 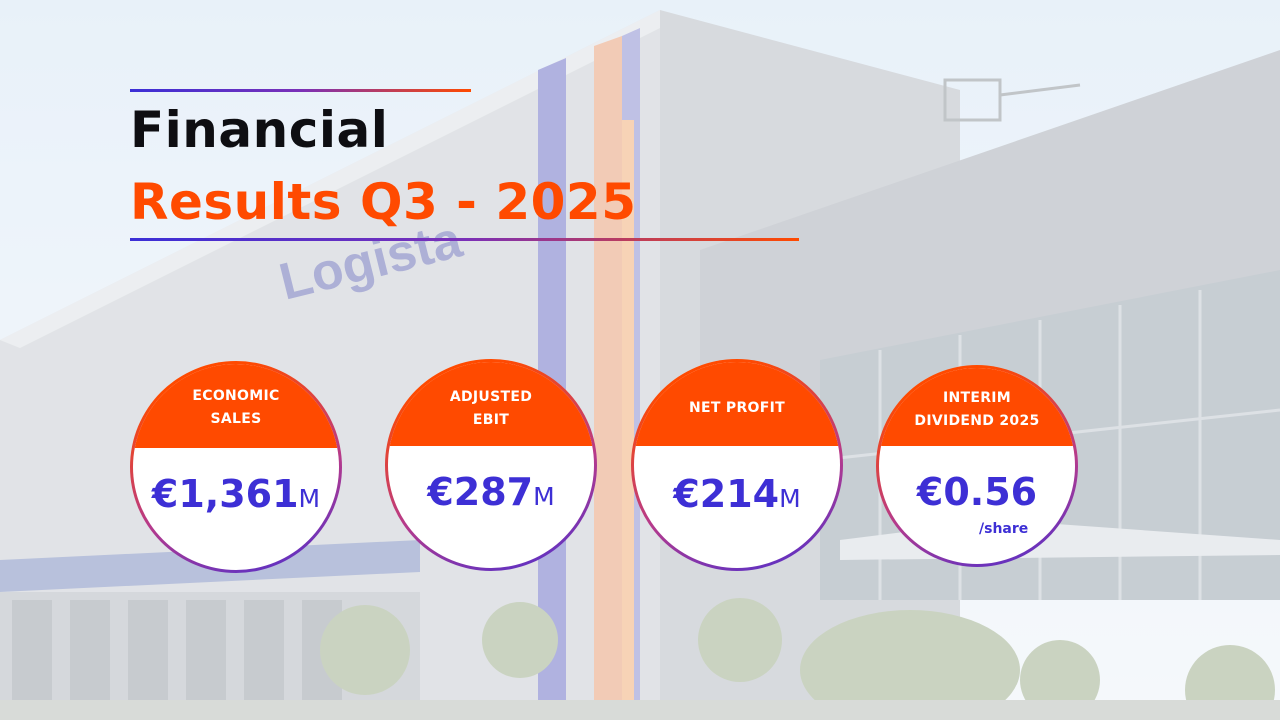 I want to click on kpi-value: €0.56, so click(x=977, y=492).